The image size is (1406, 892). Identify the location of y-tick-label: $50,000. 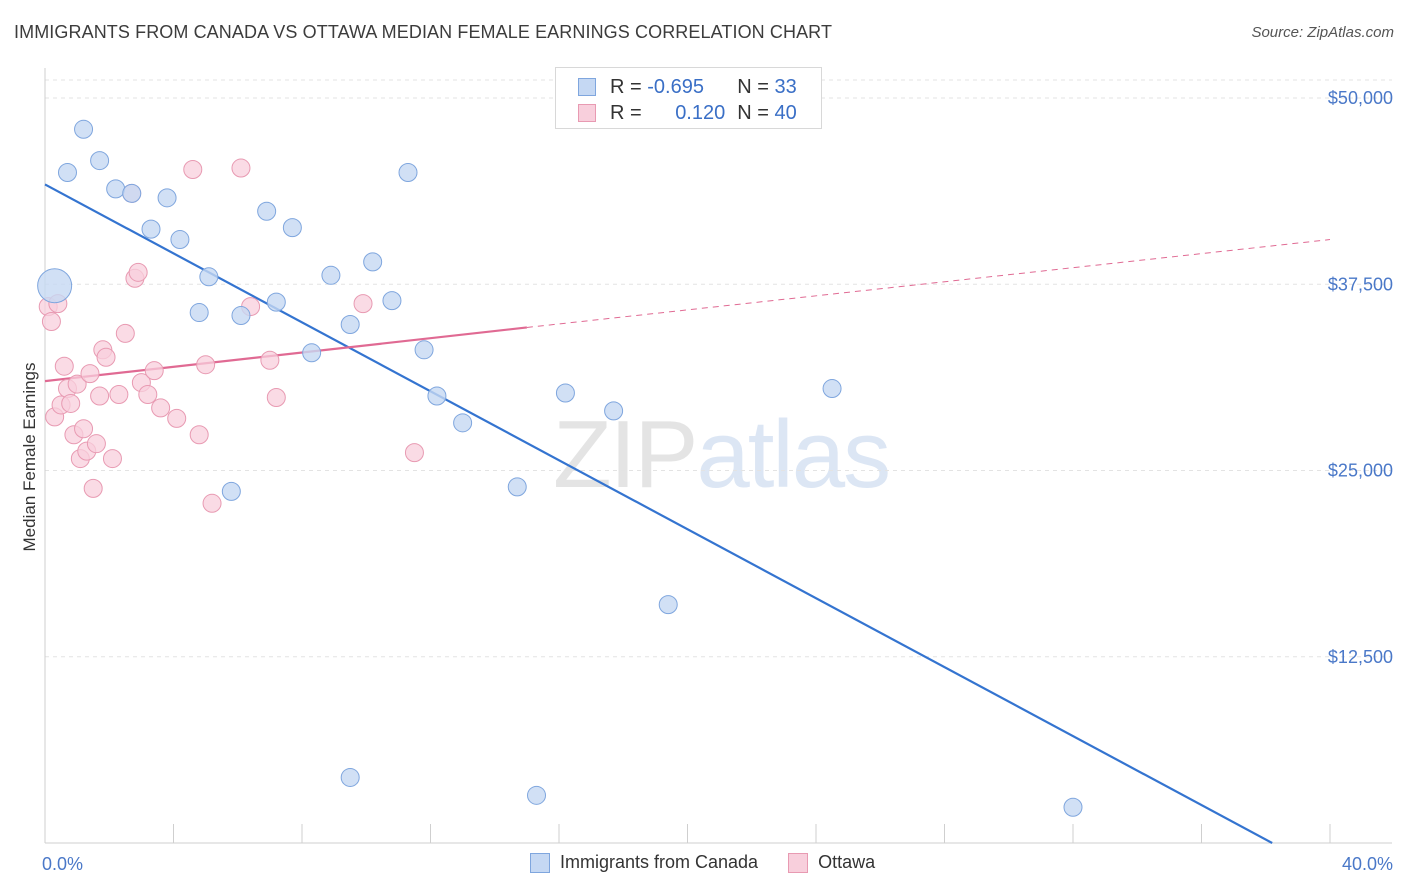
(1360, 98).